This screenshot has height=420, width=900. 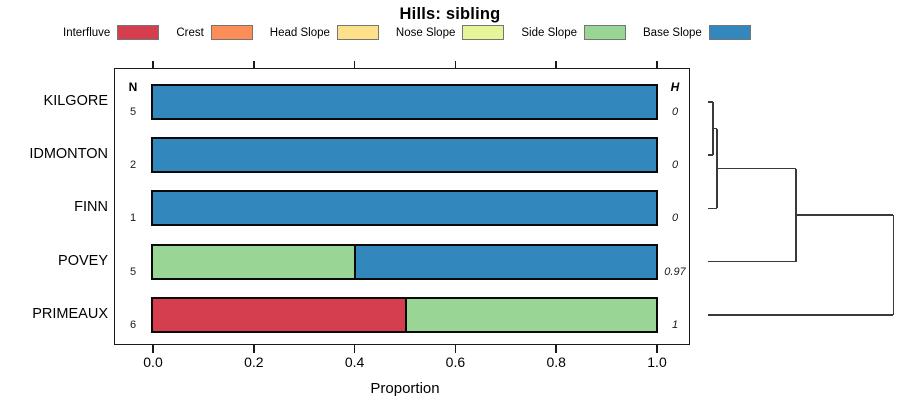 What do you see at coordinates (133, 218) in the screenshot?
I see `n-value: 1` at bounding box center [133, 218].